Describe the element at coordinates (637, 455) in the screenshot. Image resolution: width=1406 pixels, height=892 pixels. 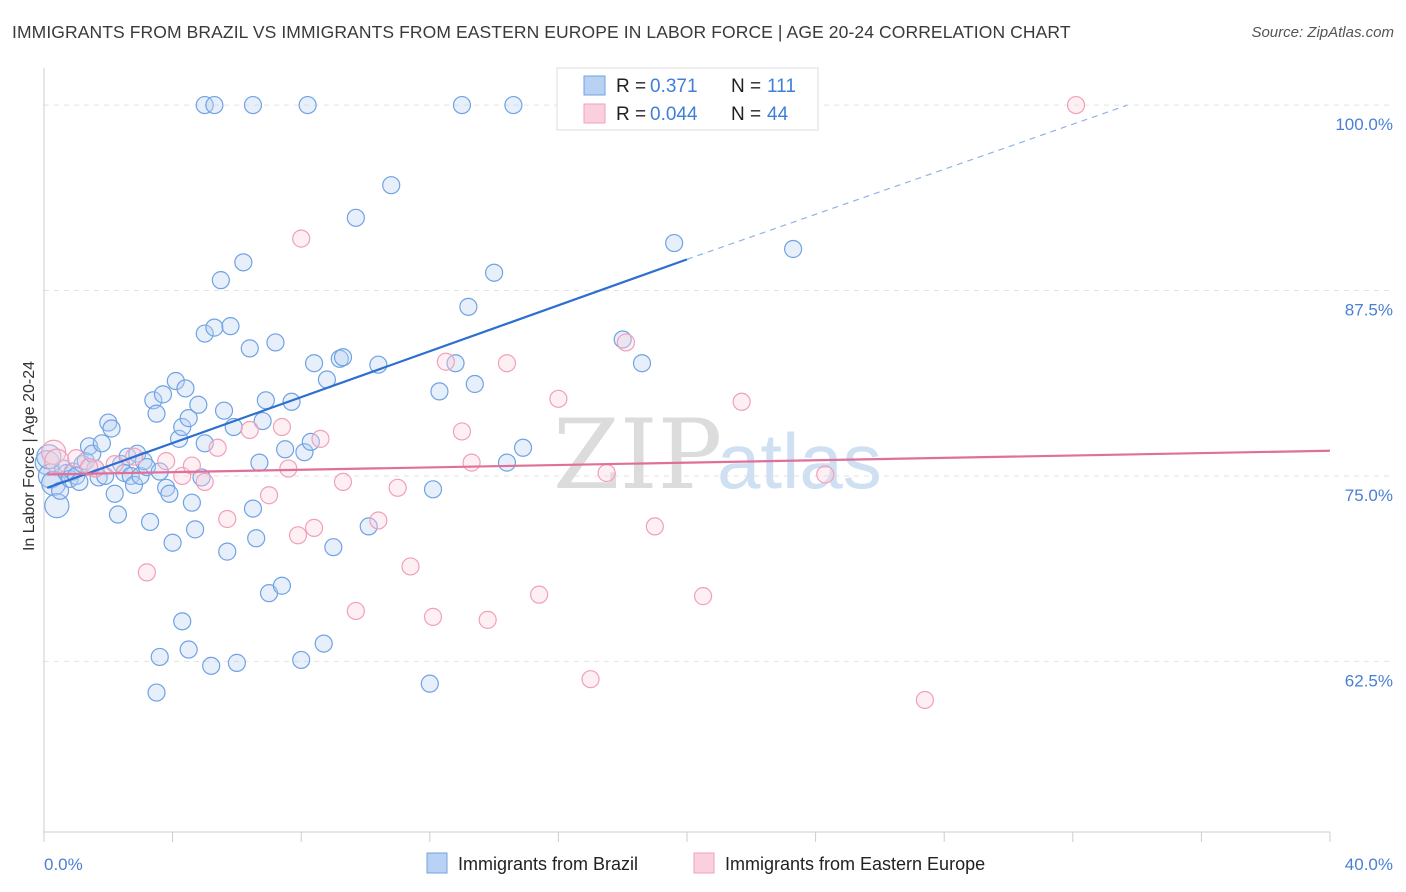
I see `watermark-zip: ZIP` at that location.